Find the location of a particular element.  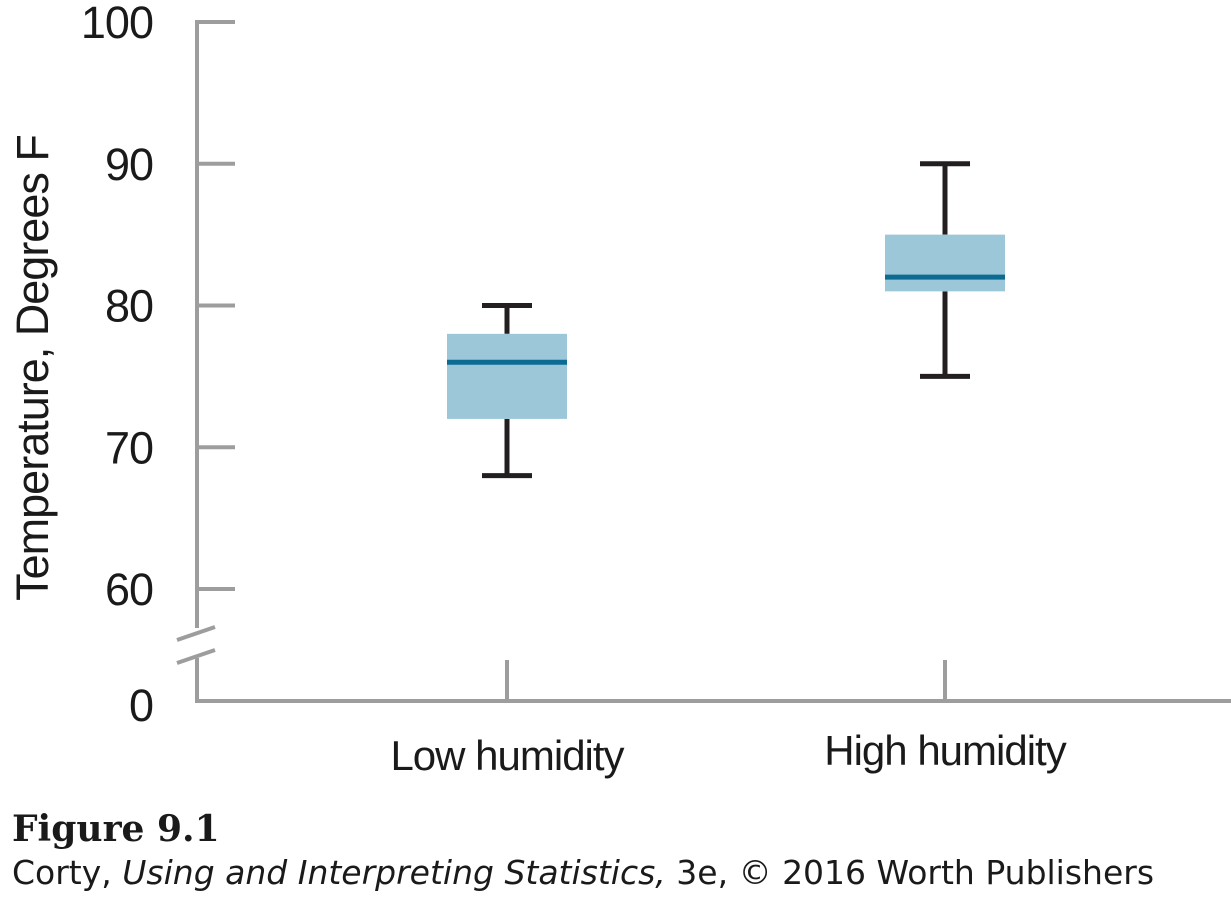

x-tick-label: High humidity is located at coordinates (945, 750).